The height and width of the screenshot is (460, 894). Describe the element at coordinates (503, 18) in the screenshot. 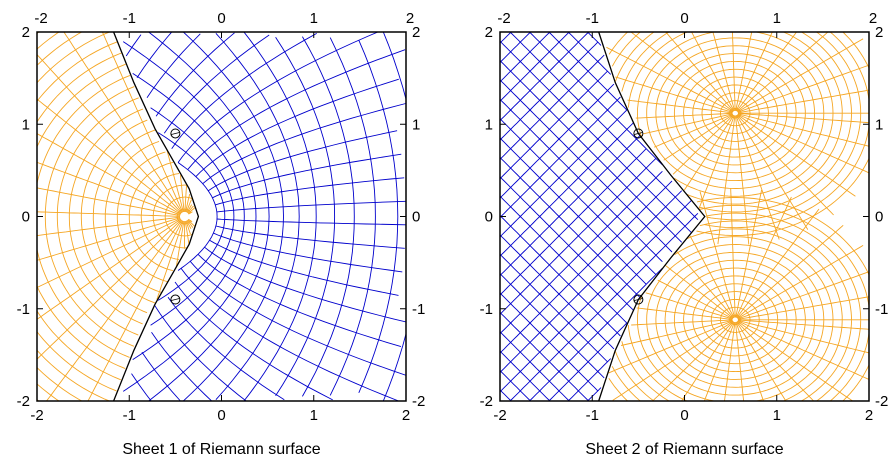

I see `x-tick-label-top: -2` at that location.